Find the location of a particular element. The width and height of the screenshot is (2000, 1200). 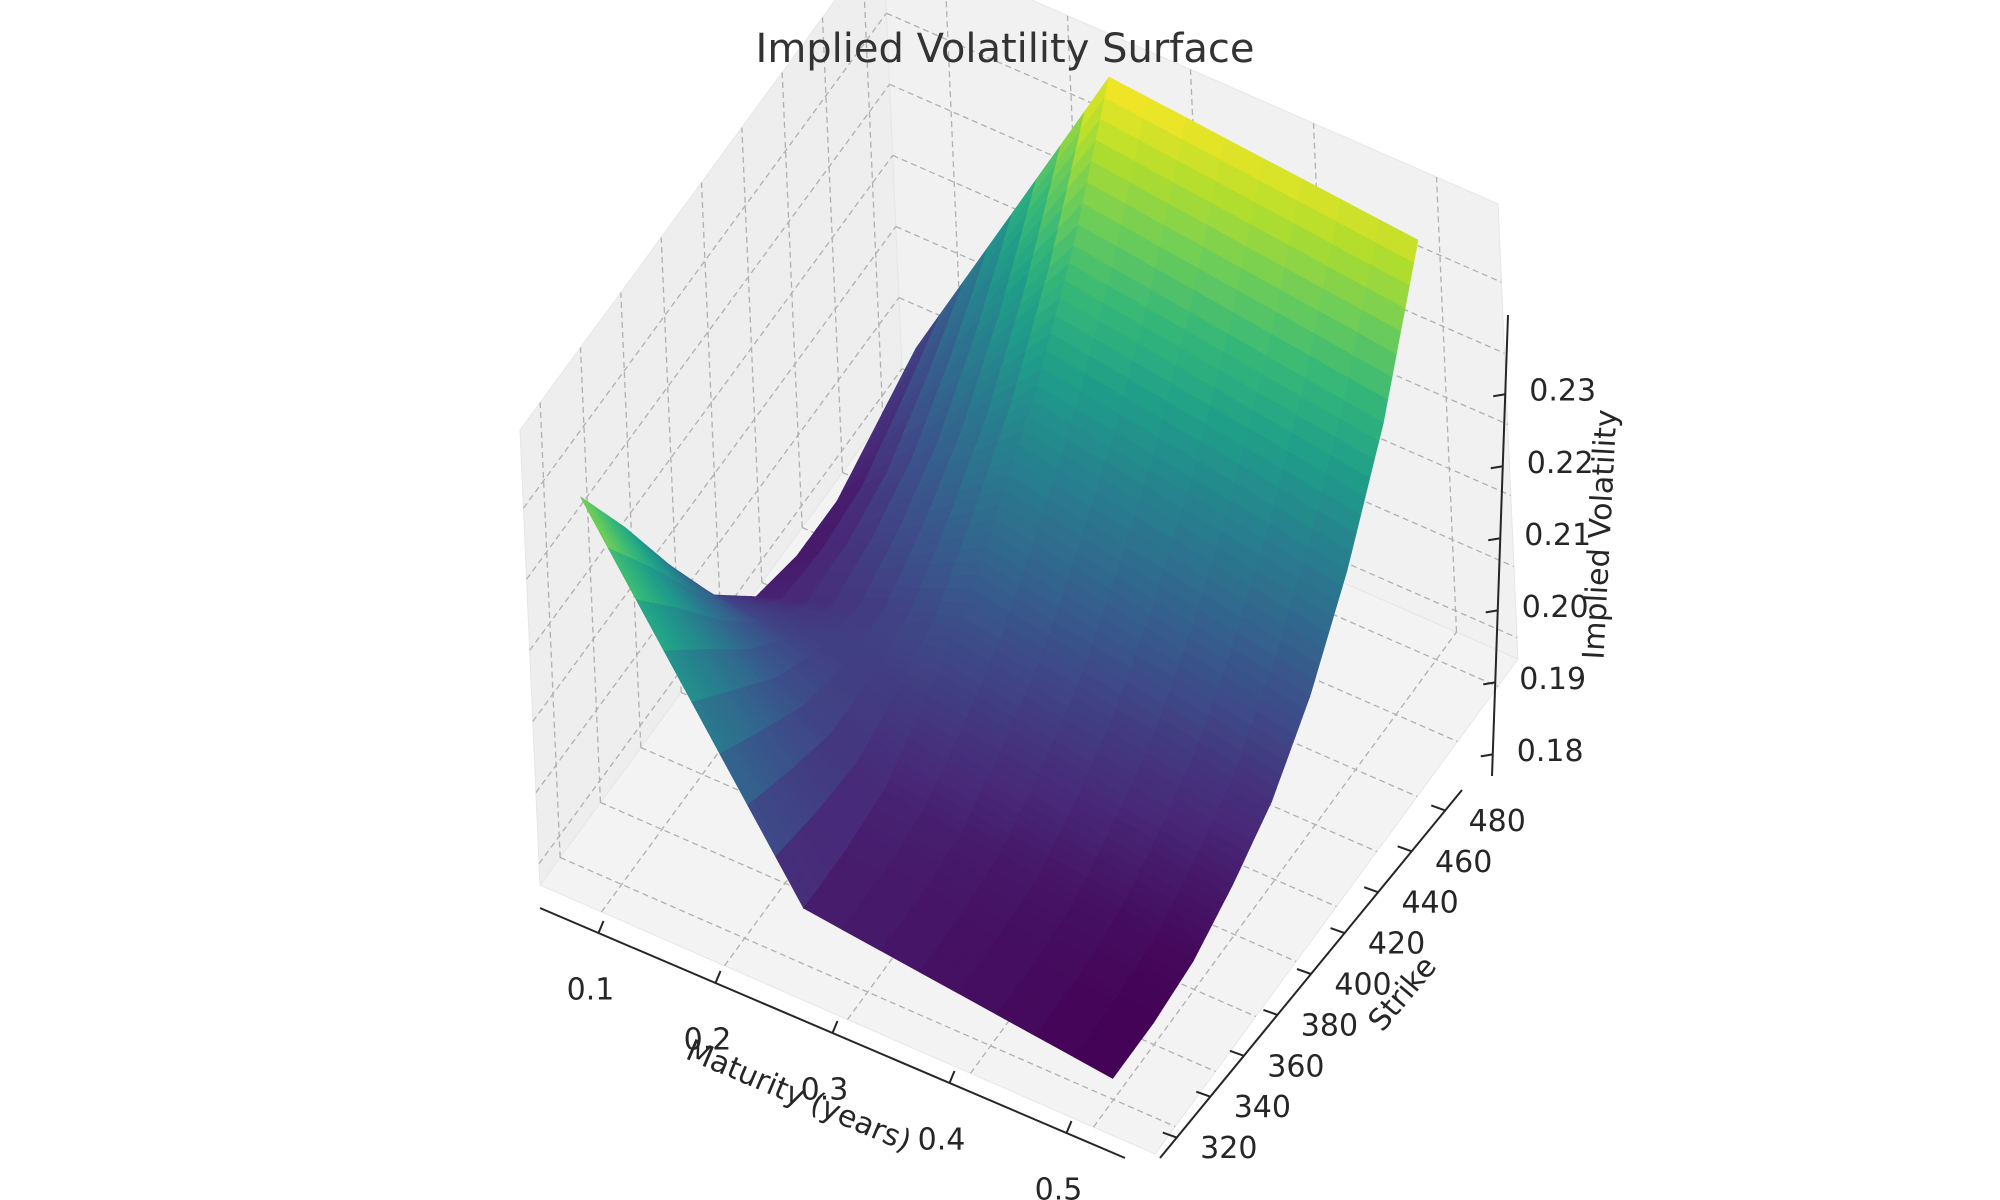

z-tick-label: 0.21 is located at coordinates (1557, 535).